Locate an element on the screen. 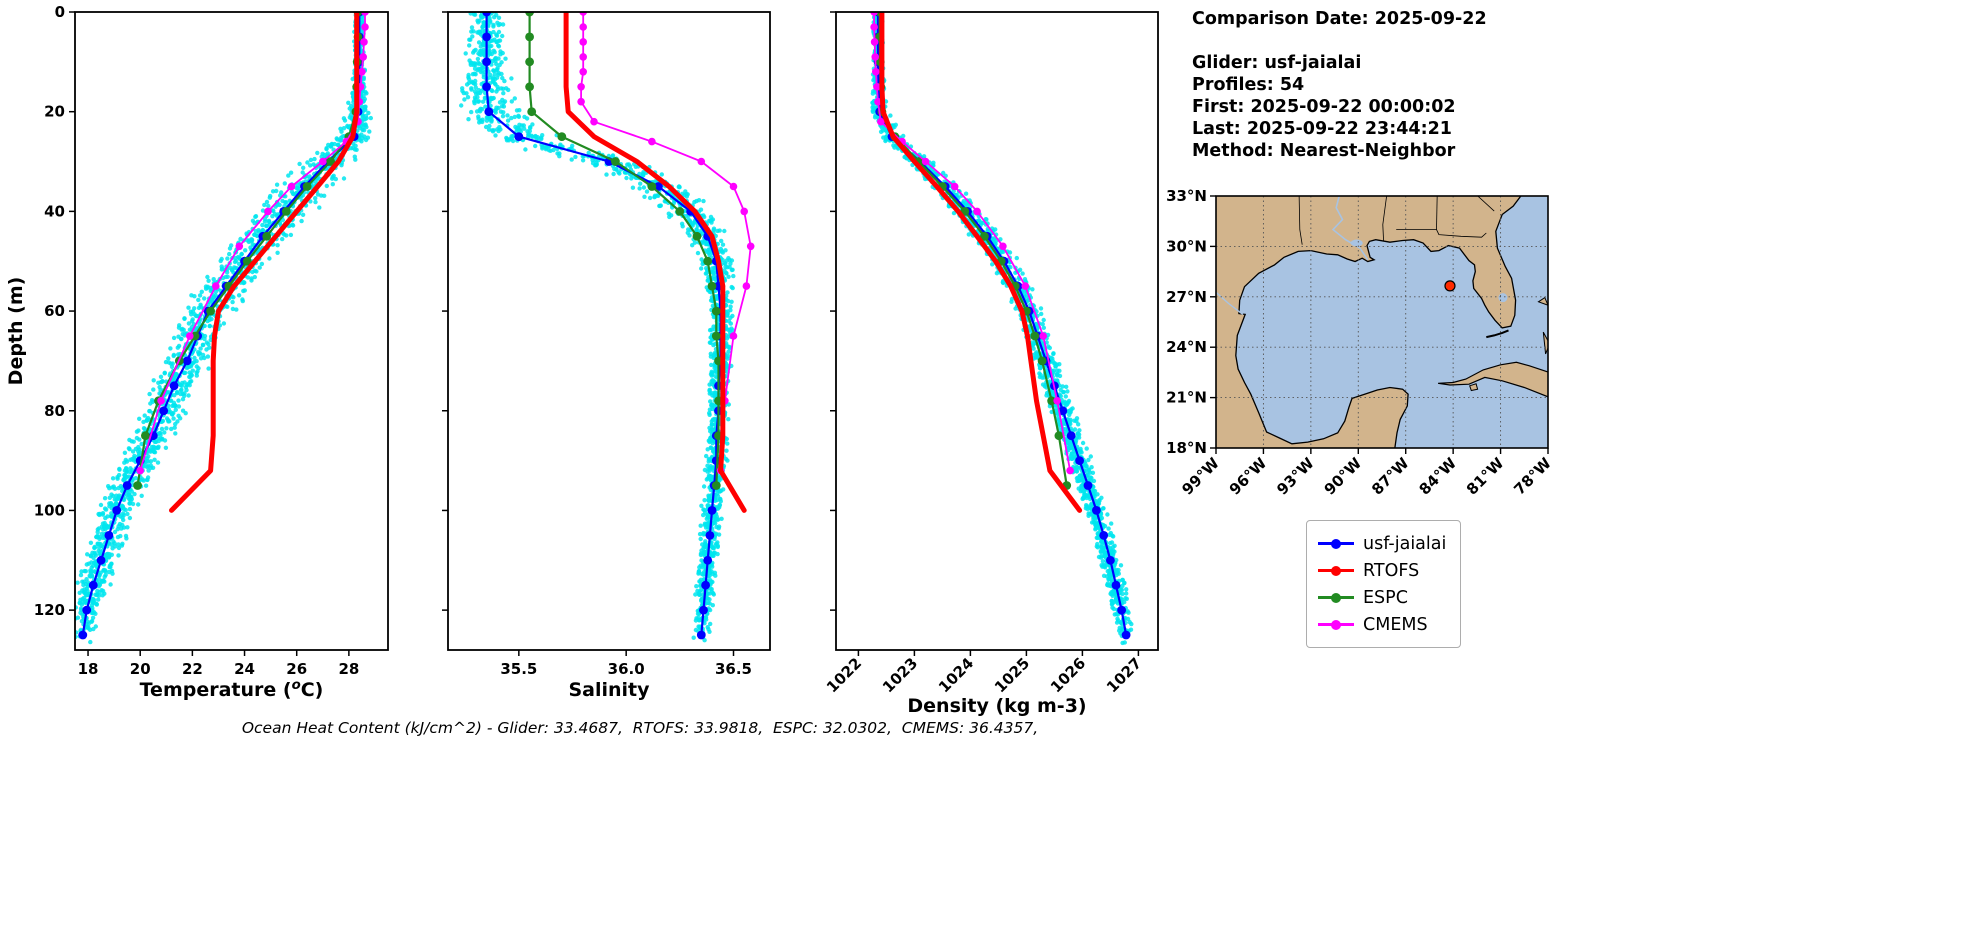 Image resolution: width=1987 pixels, height=934 pixels. svg-text: 24 is located at coordinates (244, 669).